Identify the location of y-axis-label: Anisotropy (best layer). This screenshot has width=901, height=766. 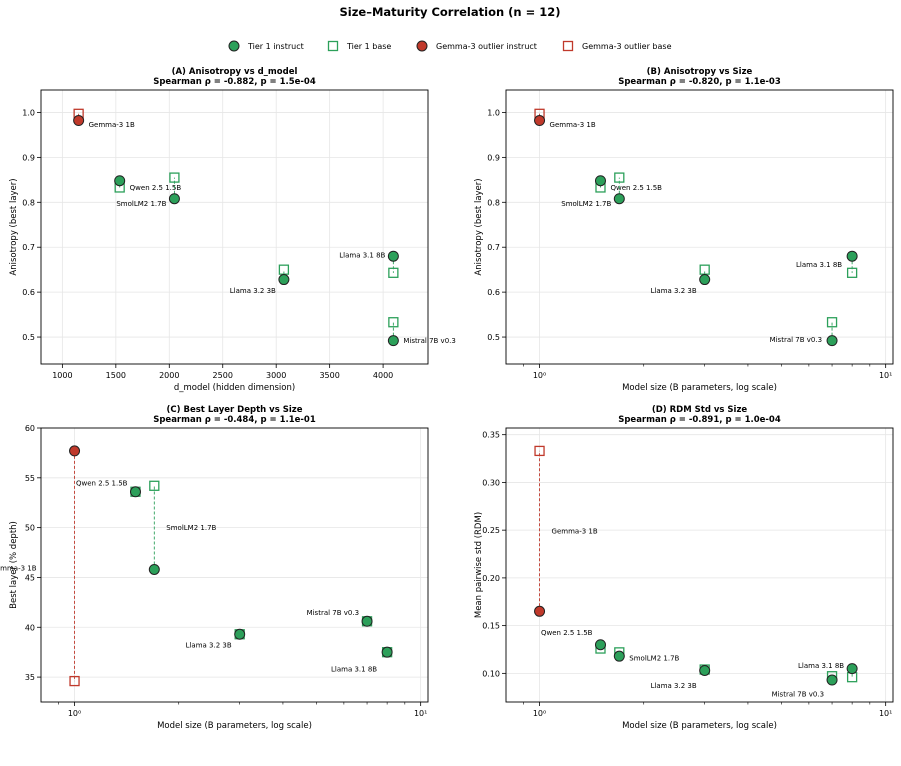
(14, 226).